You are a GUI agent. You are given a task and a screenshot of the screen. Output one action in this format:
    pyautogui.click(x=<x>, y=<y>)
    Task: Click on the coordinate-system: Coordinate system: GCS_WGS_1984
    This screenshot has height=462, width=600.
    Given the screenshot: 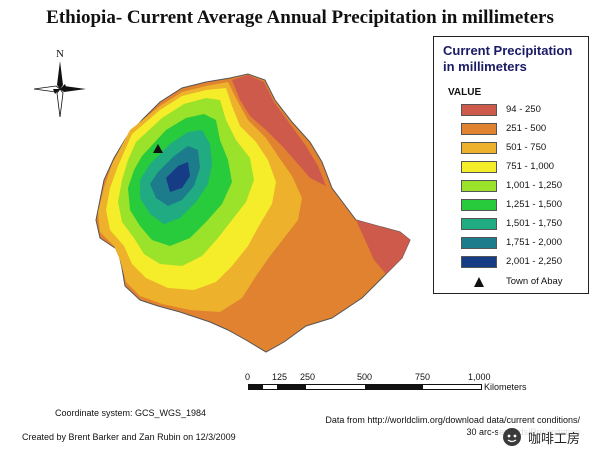 What is the action you would take?
    pyautogui.click(x=131, y=413)
    